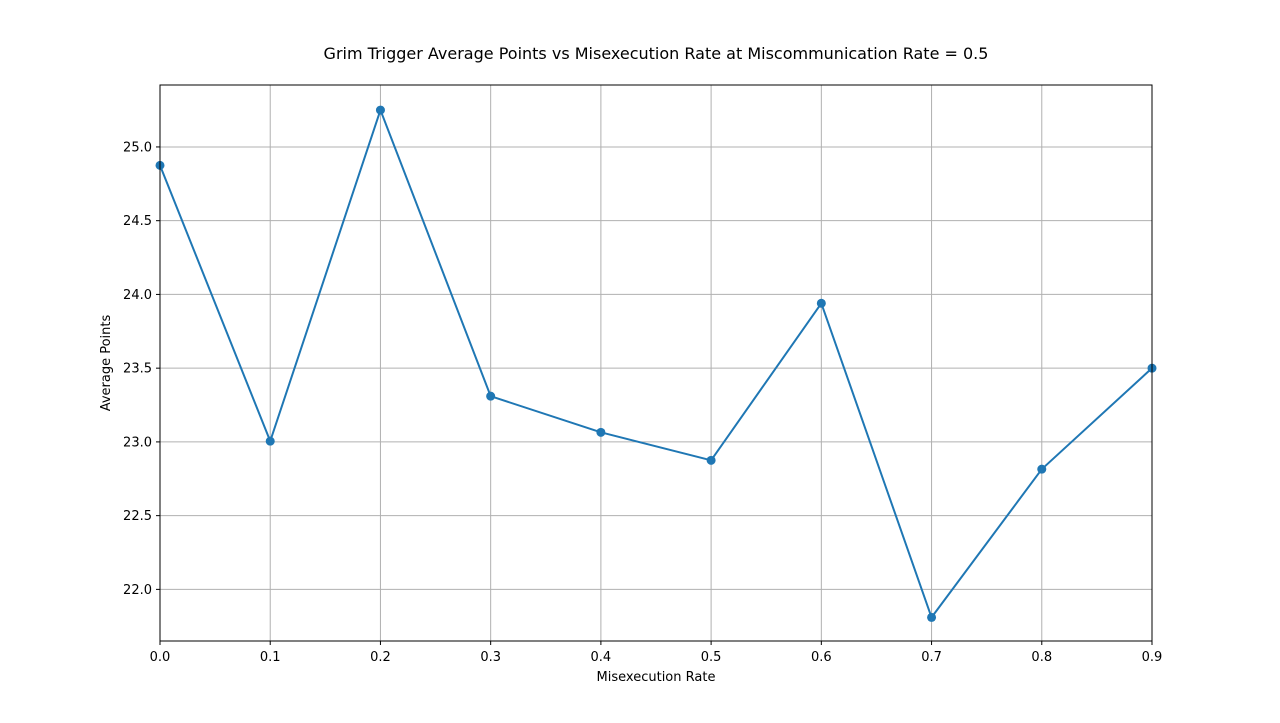 This screenshot has height=723, width=1280. I want to click on x-tick-label: 0.2, so click(380, 657).